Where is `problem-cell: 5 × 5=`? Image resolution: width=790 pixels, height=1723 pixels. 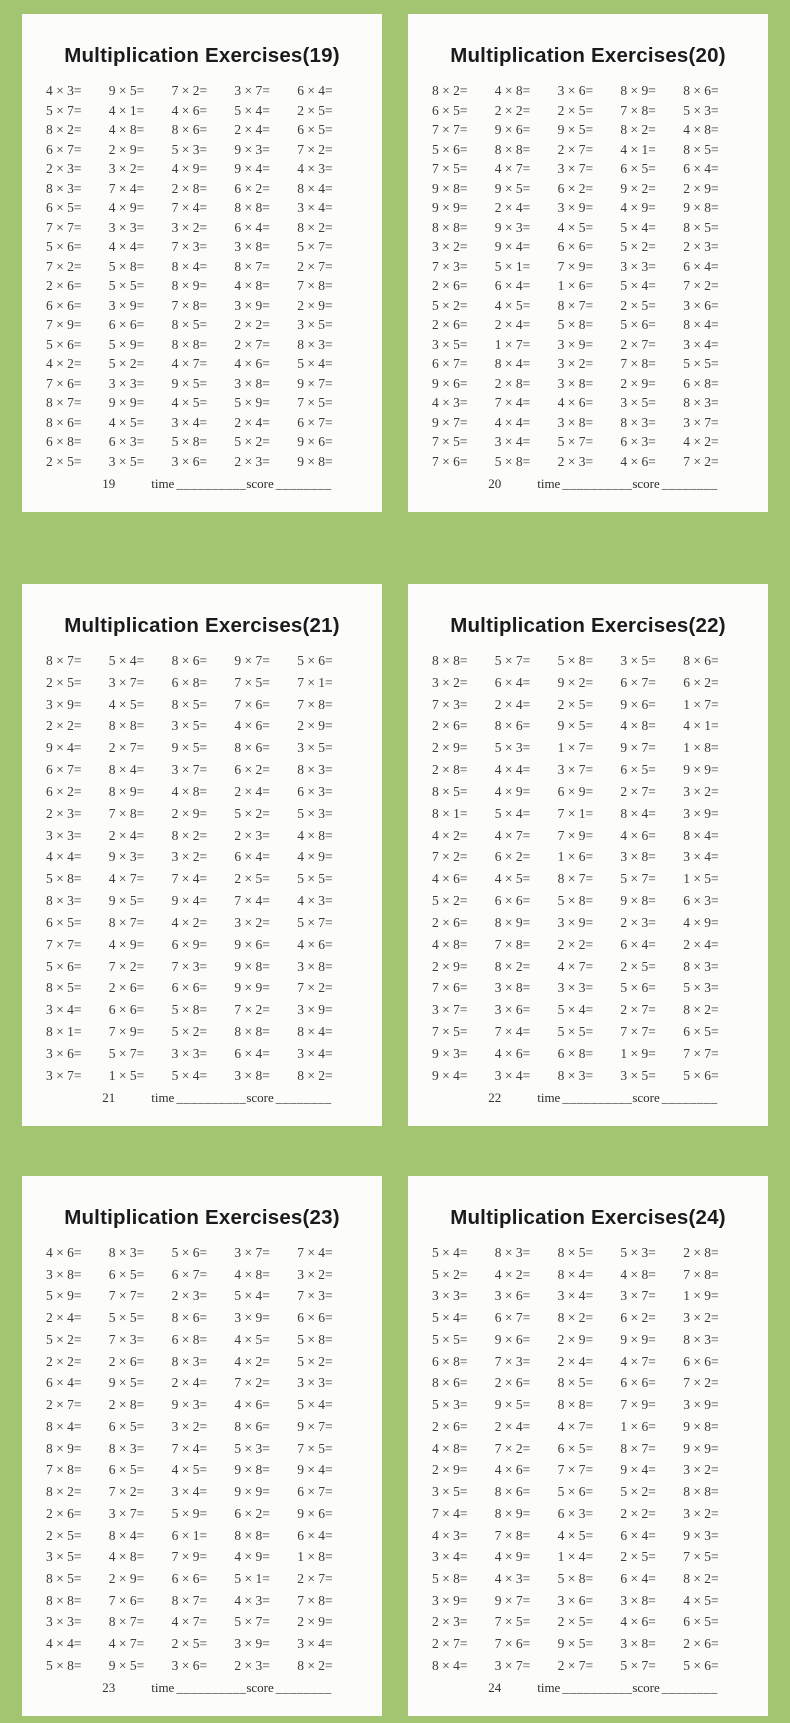 problem-cell: 5 × 5= is located at coordinates (701, 364).